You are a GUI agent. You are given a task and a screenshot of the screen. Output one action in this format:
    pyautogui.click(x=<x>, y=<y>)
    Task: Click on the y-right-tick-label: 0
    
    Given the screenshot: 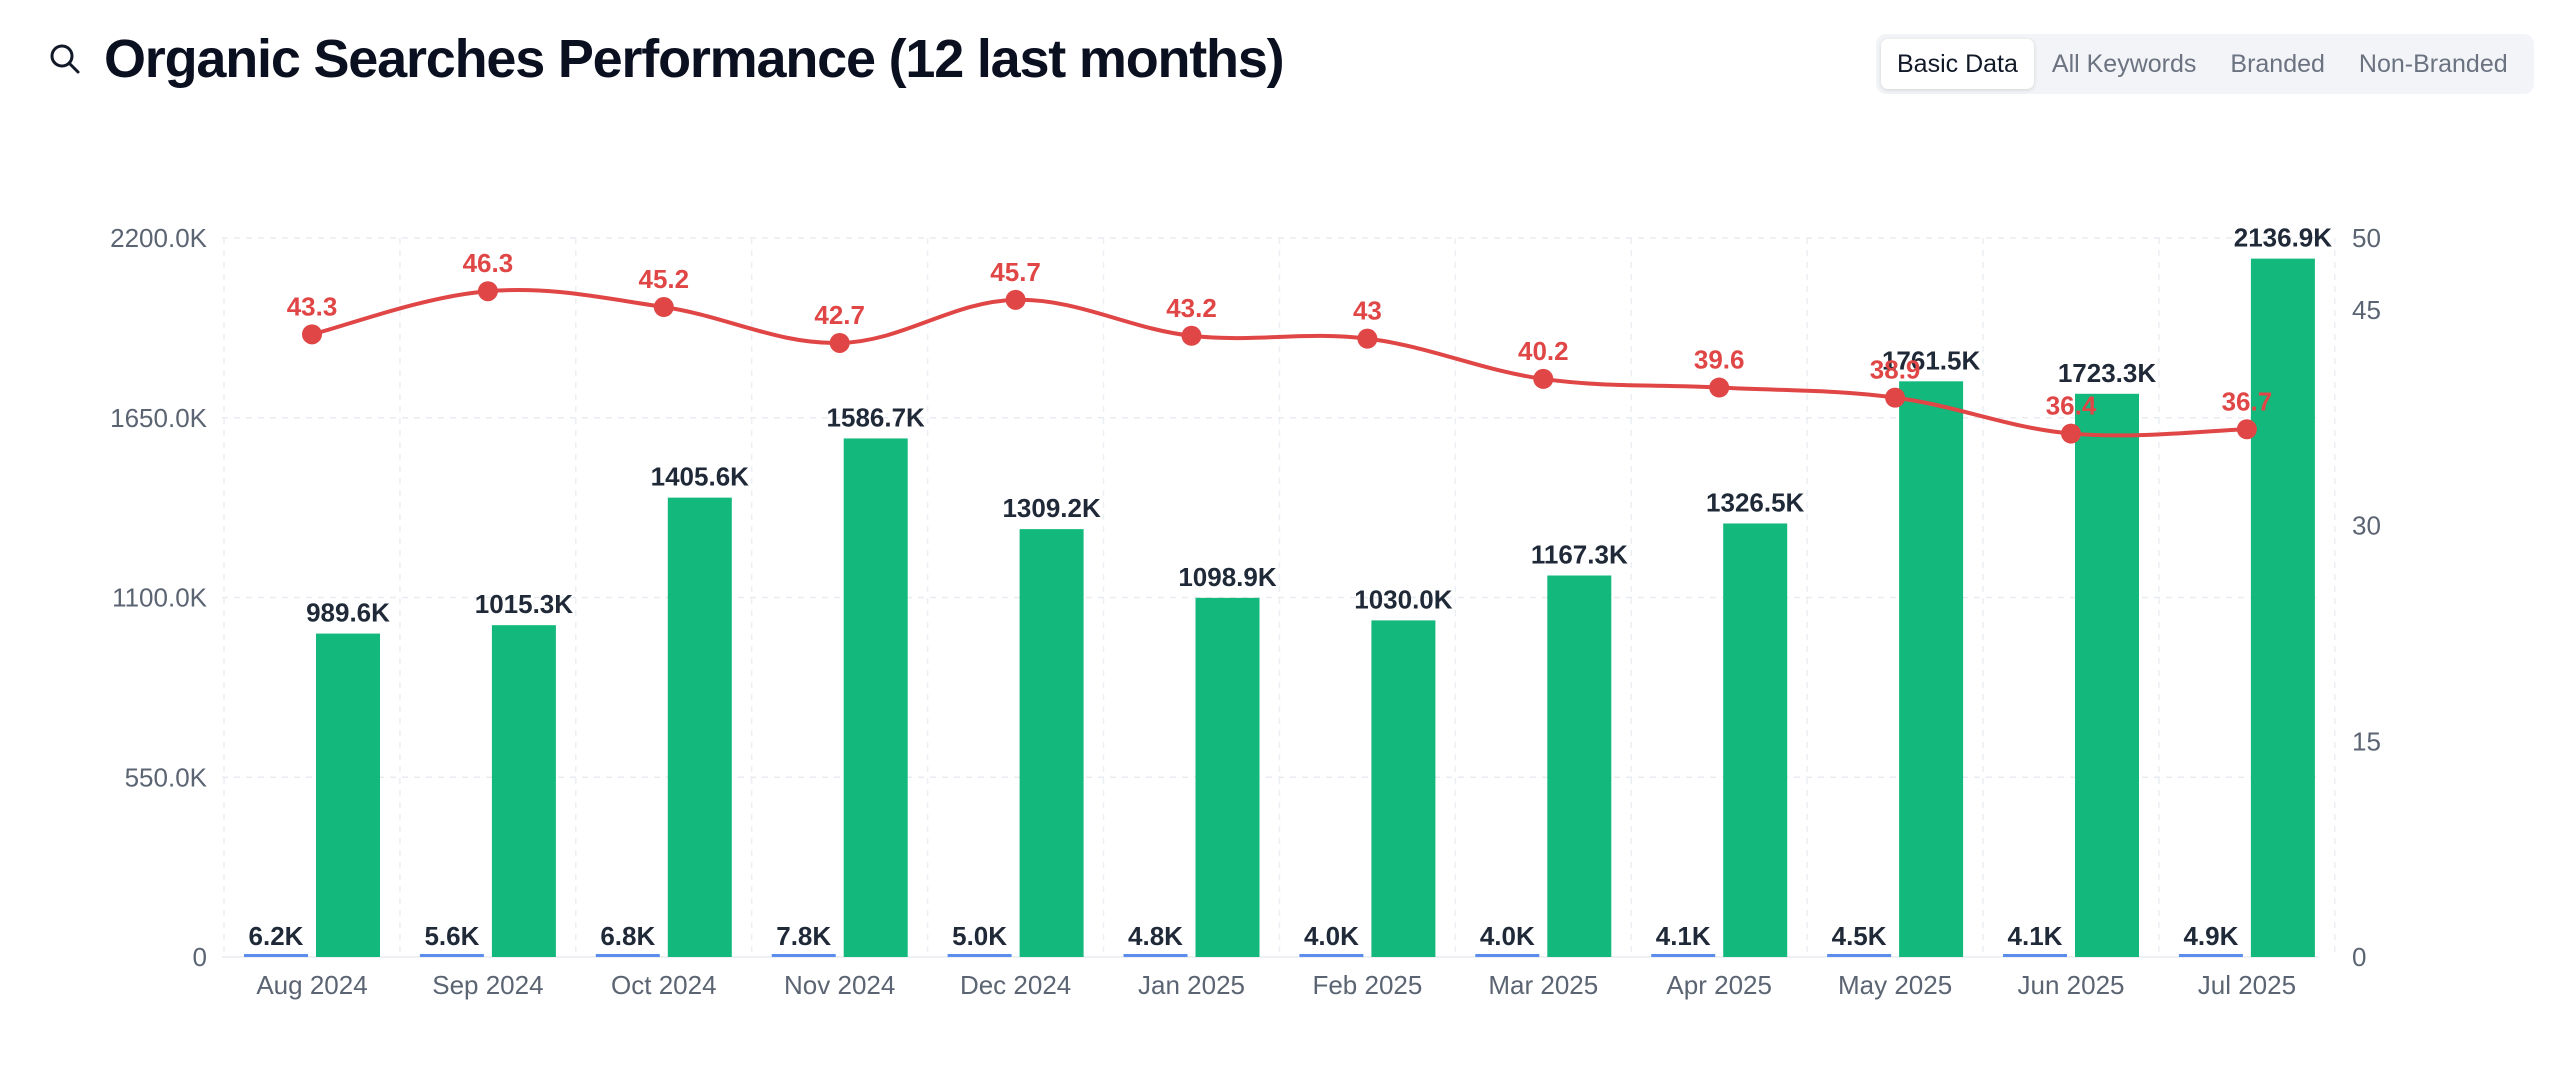 What is the action you would take?
    pyautogui.click(x=2359, y=957)
    